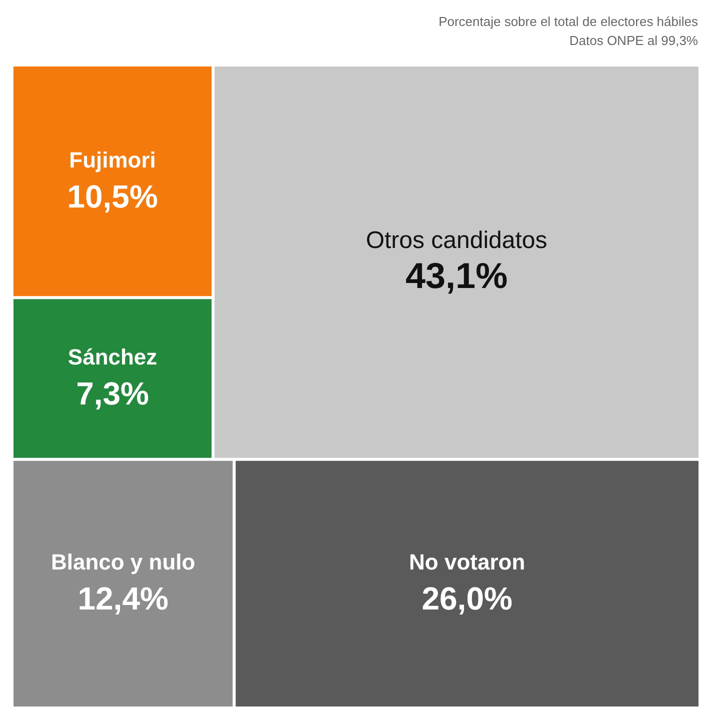  I want to click on data-label: 12,4%, so click(123, 598).